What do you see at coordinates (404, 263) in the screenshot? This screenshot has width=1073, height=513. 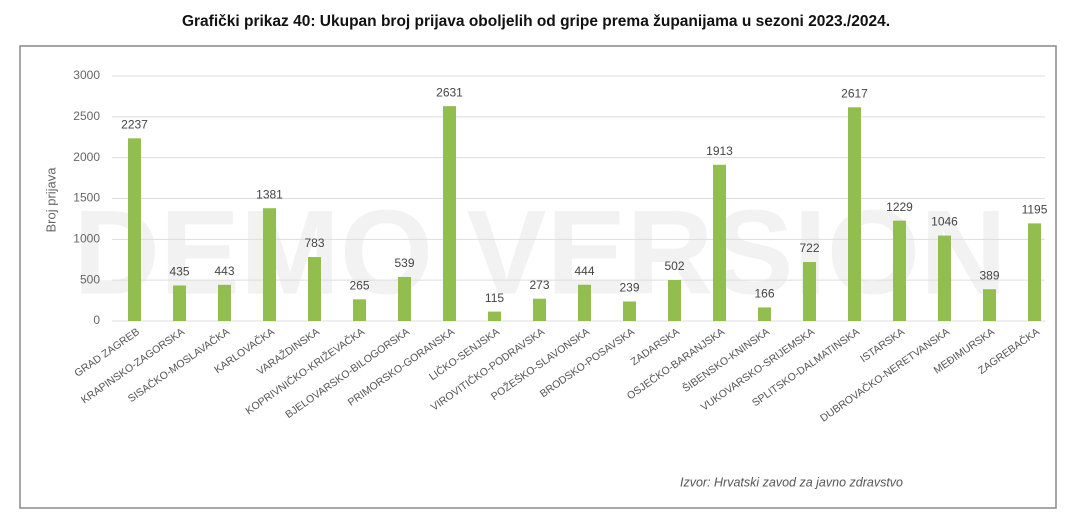 I see `value-label: 539` at bounding box center [404, 263].